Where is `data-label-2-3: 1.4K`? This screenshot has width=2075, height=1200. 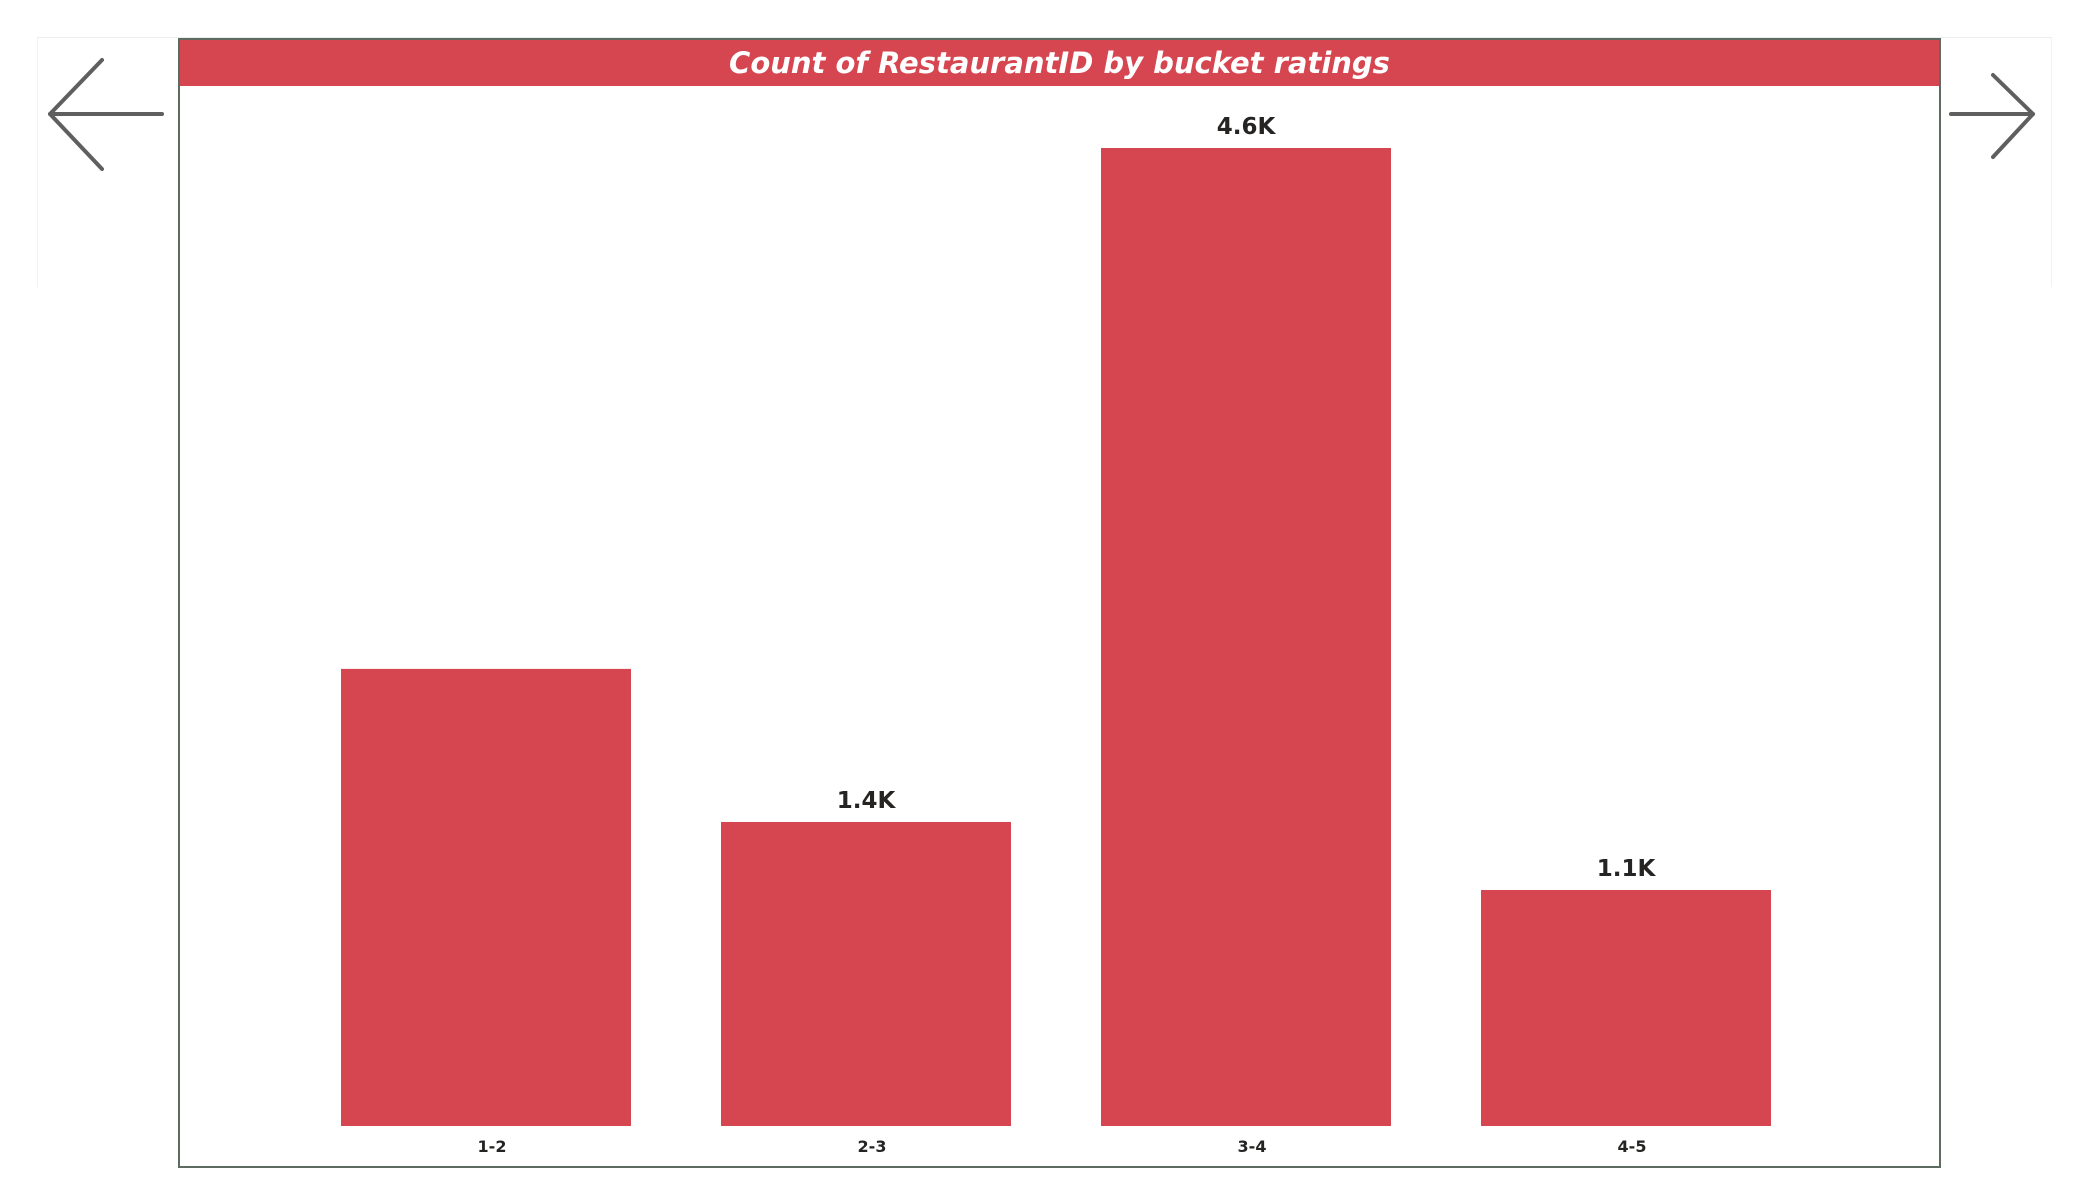 data-label-2-3: 1.4K is located at coordinates (867, 801).